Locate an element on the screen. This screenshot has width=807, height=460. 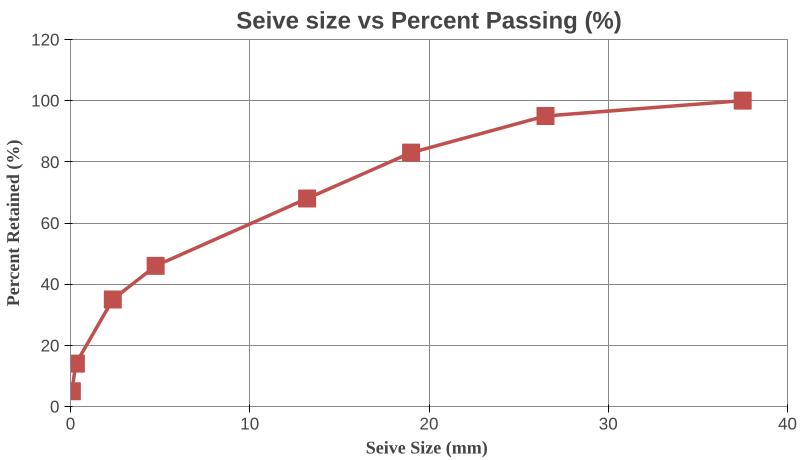
y-tick-label: 40 is located at coordinates (50, 284).